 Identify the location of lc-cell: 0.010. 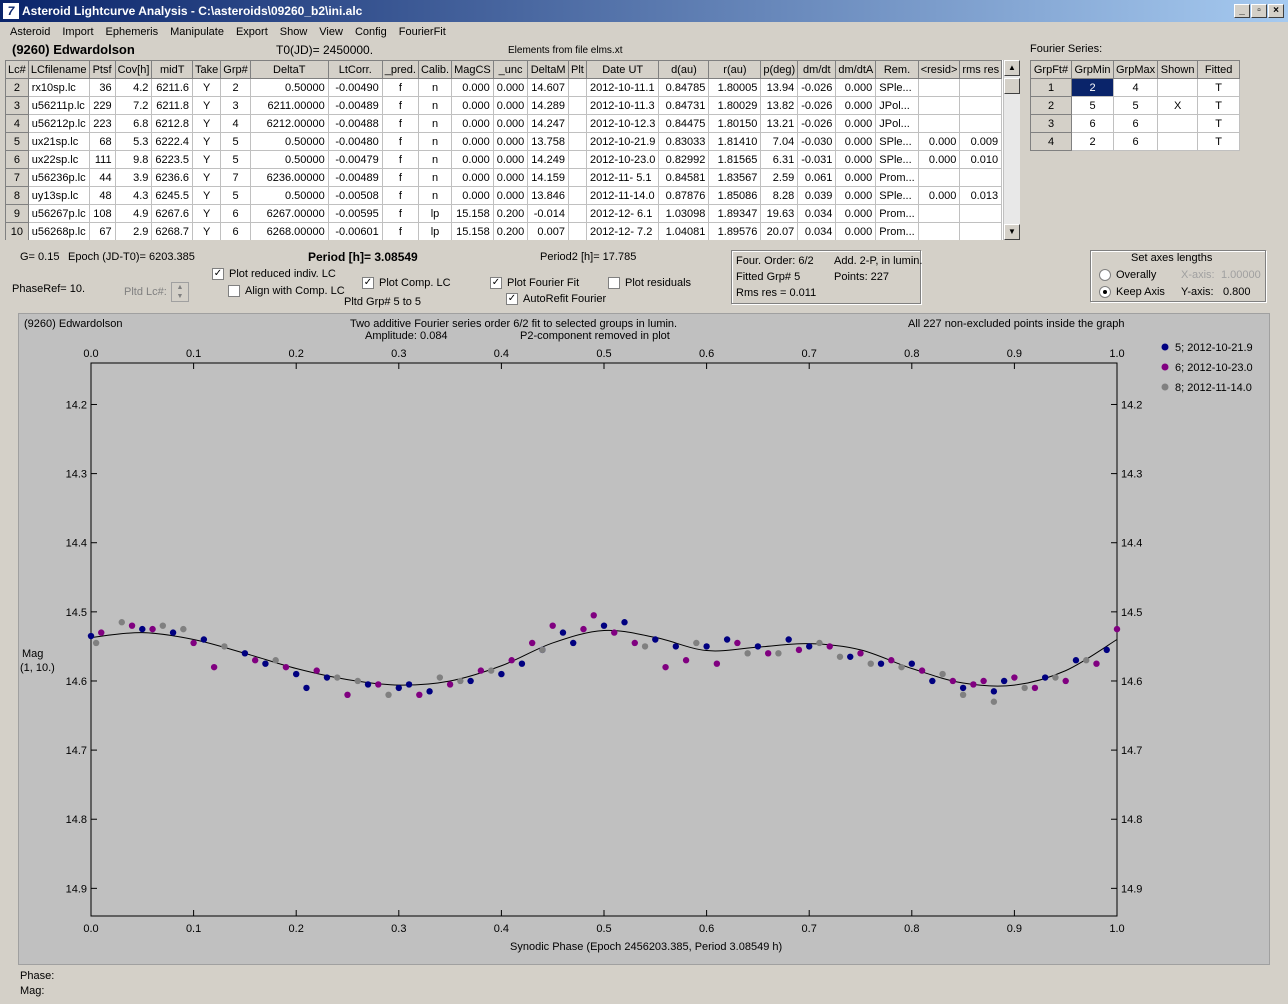
(981, 159).